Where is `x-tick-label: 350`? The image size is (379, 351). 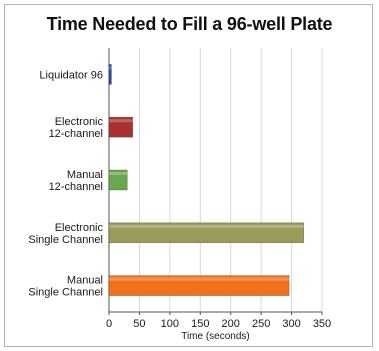
x-tick-label: 350 is located at coordinates (322, 324).